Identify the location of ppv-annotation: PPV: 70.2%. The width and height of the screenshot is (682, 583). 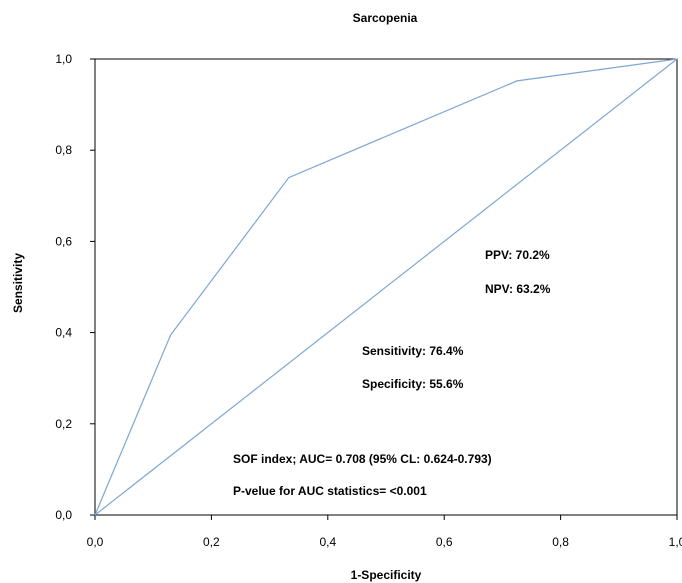
(517, 255).